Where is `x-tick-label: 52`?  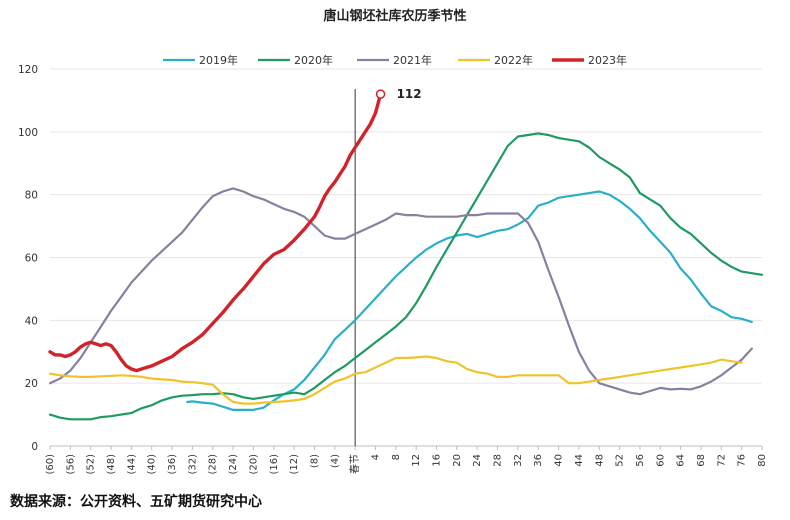
x-tick-label: 52 is located at coordinates (620, 460).